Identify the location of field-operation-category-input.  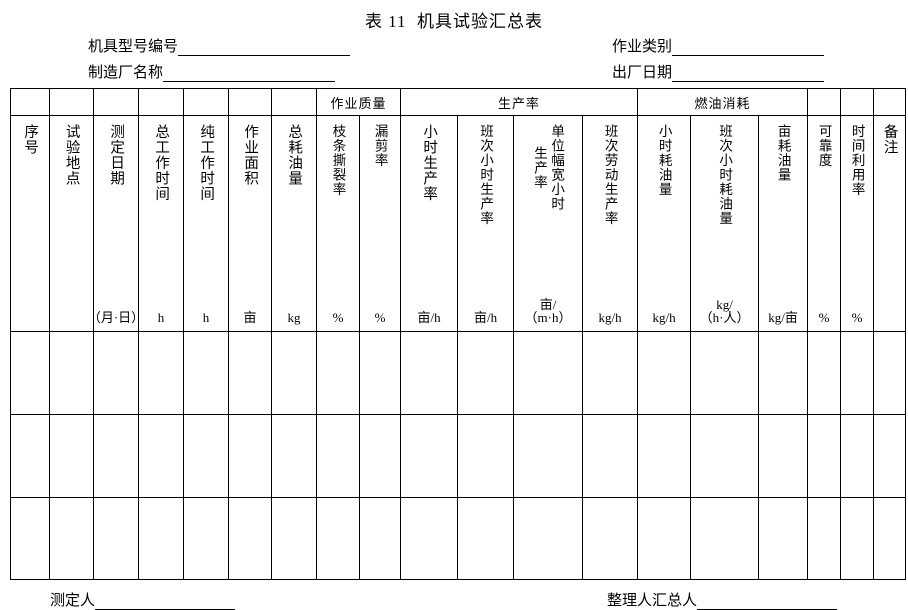
(748, 48).